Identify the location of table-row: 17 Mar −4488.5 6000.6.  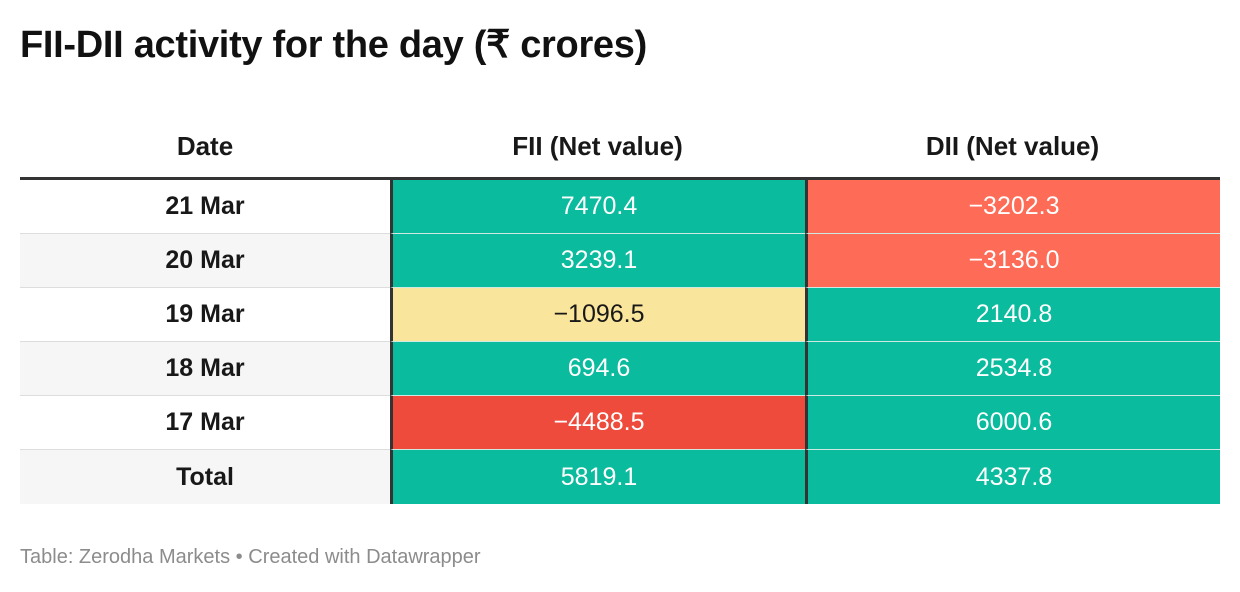
(620, 423).